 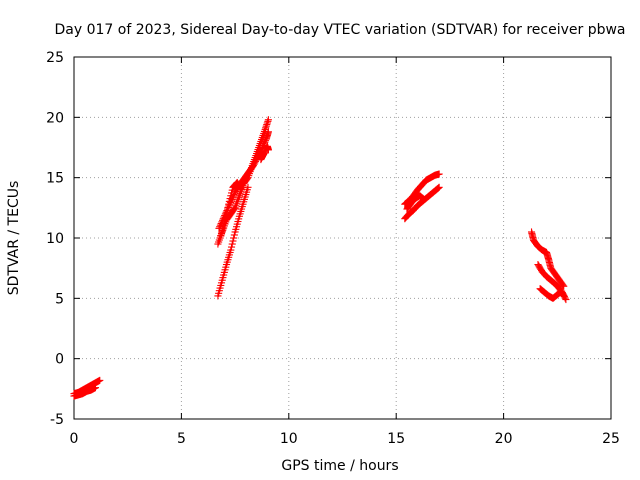 I want to click on y-tick-label: 20, so click(x=55, y=118).